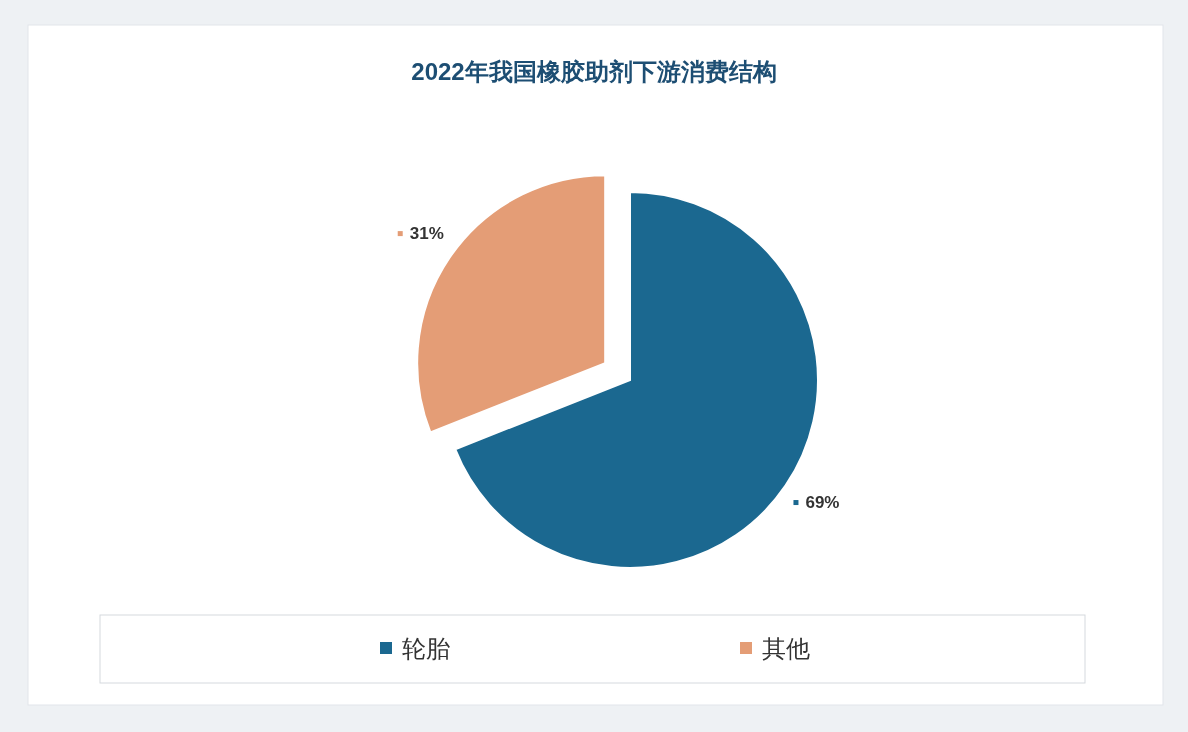 This screenshot has width=1188, height=732. I want to click on legend-label: 轮胎, so click(426, 648).